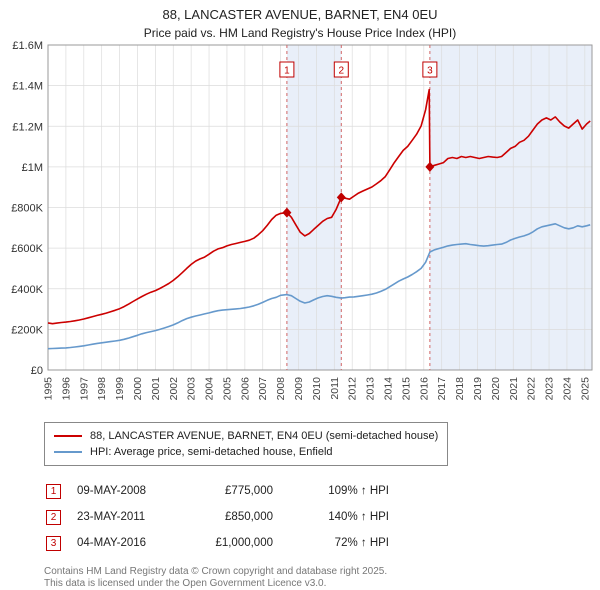 The width and height of the screenshot is (600, 590). What do you see at coordinates (323, 543) in the screenshot?
I see `transaction-row: 3 04-MAY-2016 £1,000,000 72% ↑ HPI` at bounding box center [323, 543].